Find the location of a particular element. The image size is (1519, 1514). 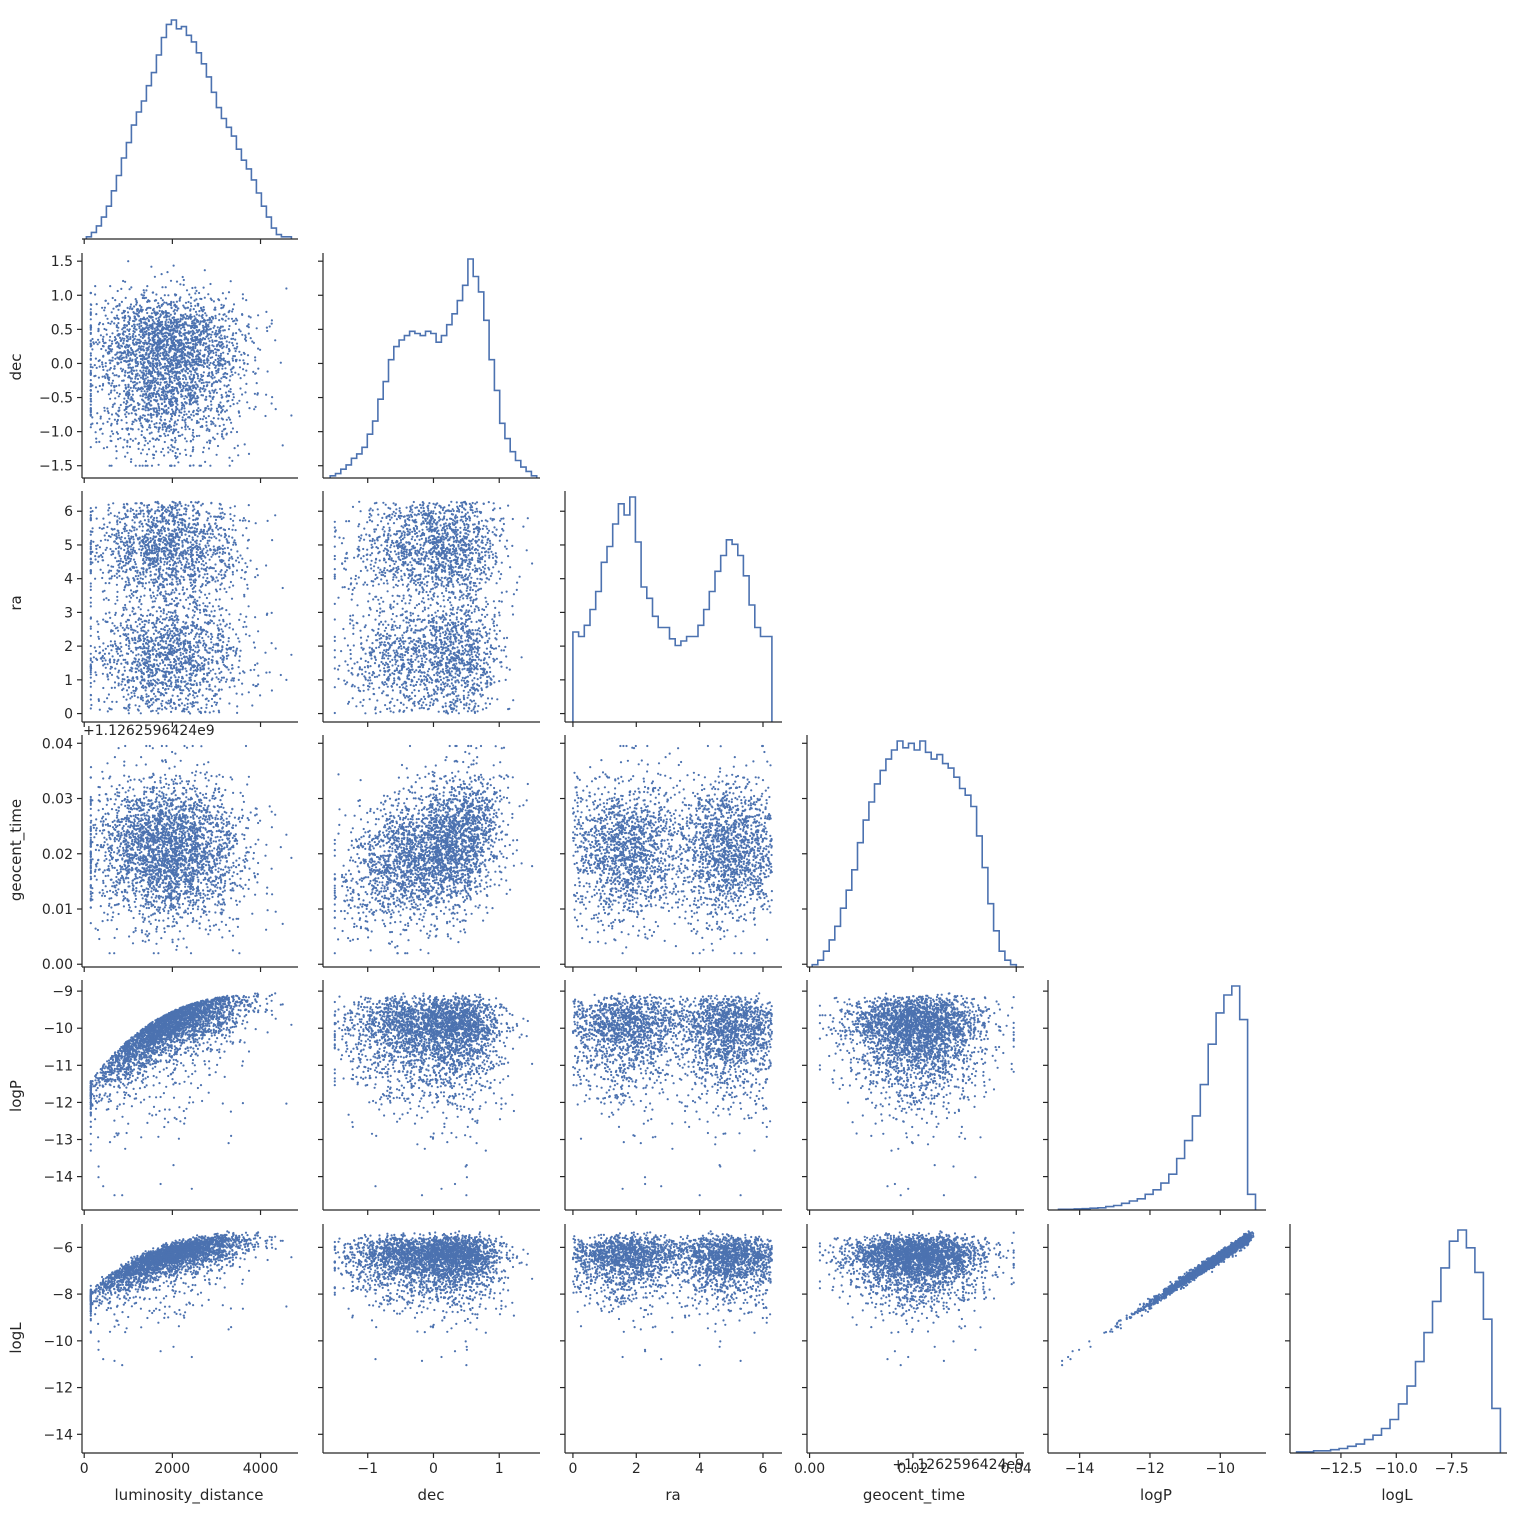

panel-dec-vs-luminosity_distance: −1.5−1.0−0.50.00.51.01.5 is located at coordinates (168, 368).